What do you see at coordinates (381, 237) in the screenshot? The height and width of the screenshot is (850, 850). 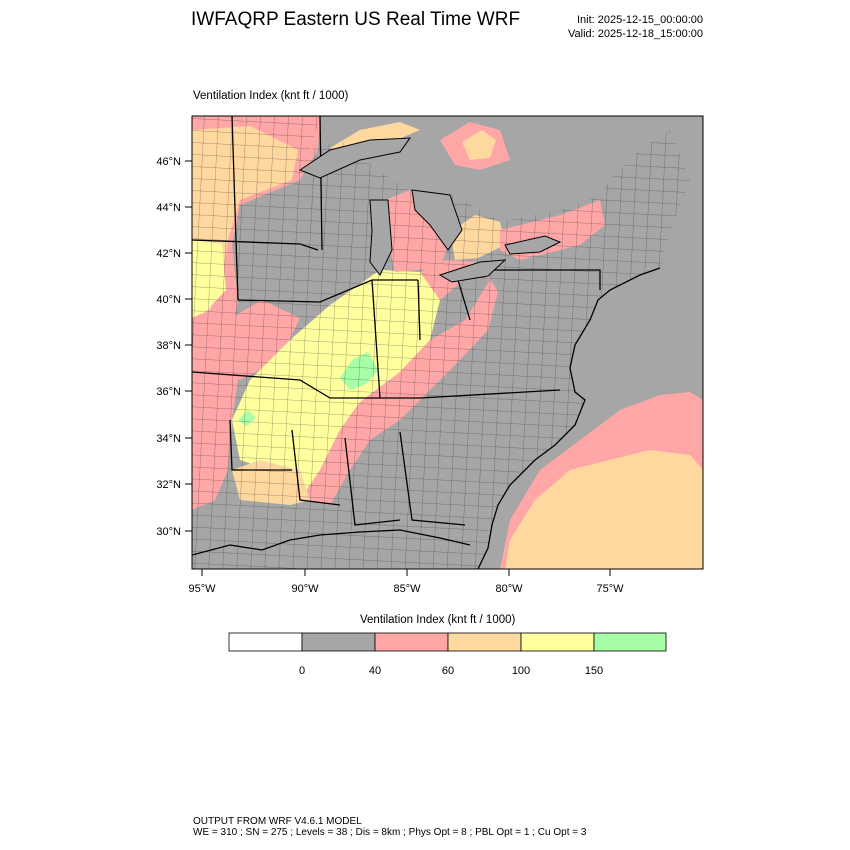 I see `lake-michigan` at bounding box center [381, 237].